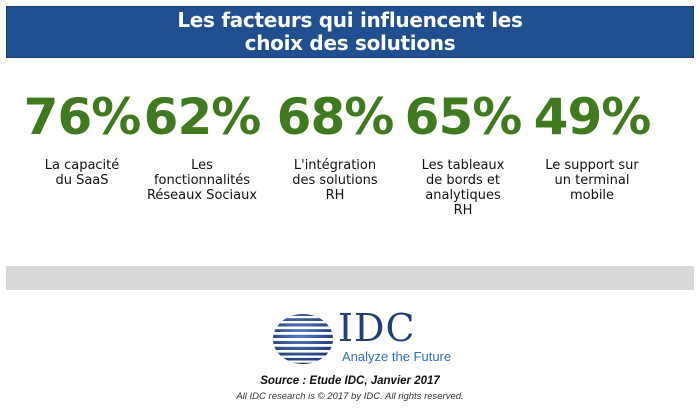 This screenshot has height=412, width=700. What do you see at coordinates (202, 117) in the screenshot?
I see `stat-value: 62%` at bounding box center [202, 117].